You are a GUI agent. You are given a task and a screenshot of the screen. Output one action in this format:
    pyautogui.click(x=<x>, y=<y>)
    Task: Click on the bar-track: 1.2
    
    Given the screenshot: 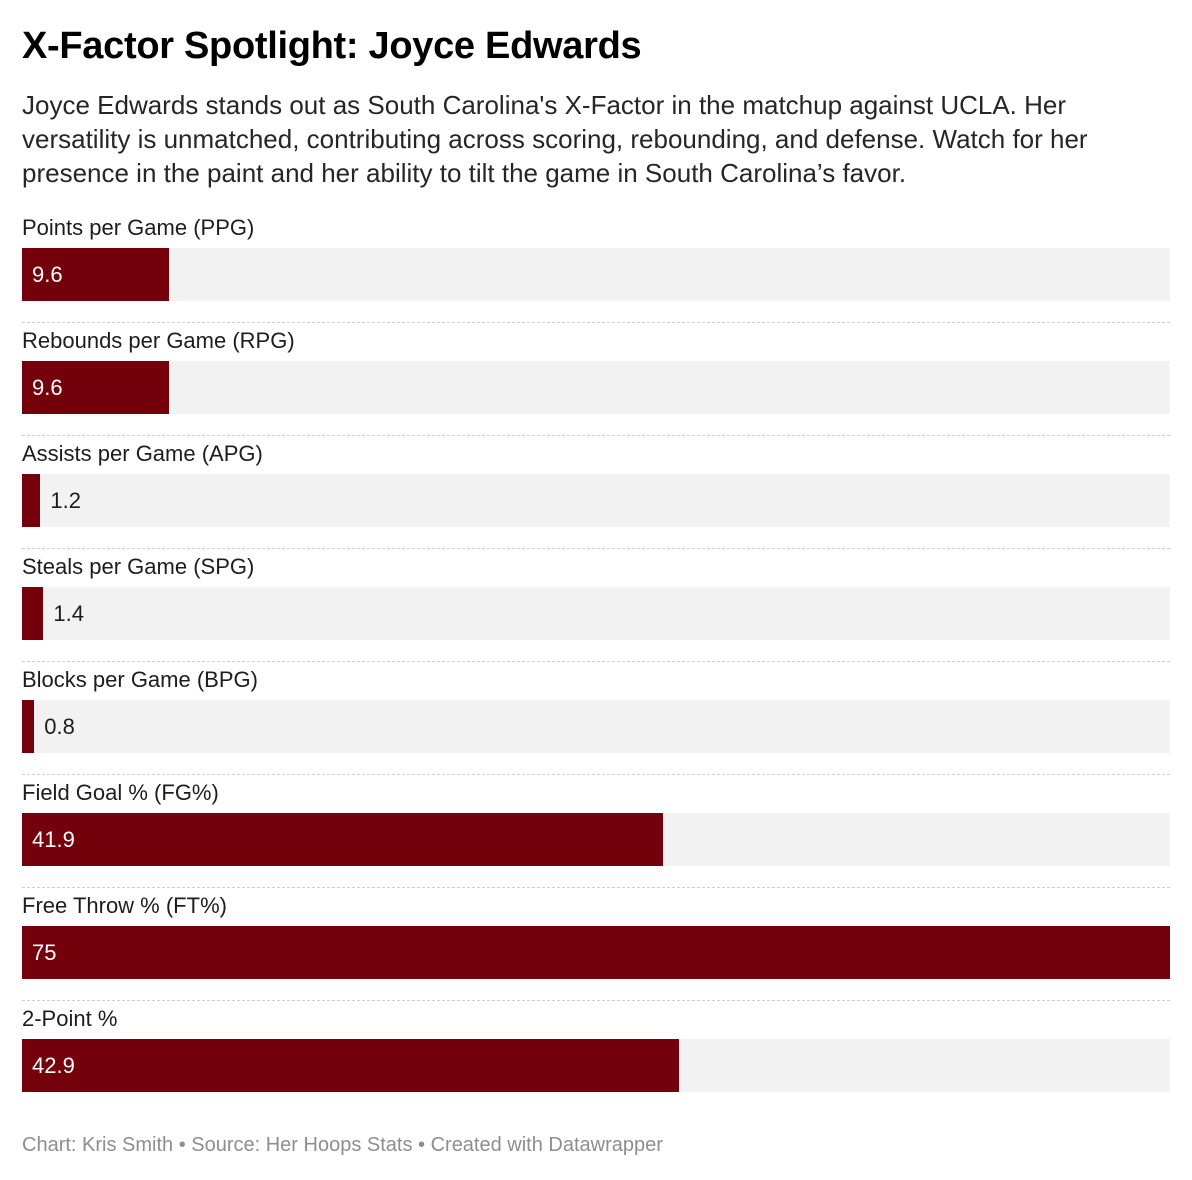 What is the action you would take?
    pyautogui.click(x=596, y=500)
    